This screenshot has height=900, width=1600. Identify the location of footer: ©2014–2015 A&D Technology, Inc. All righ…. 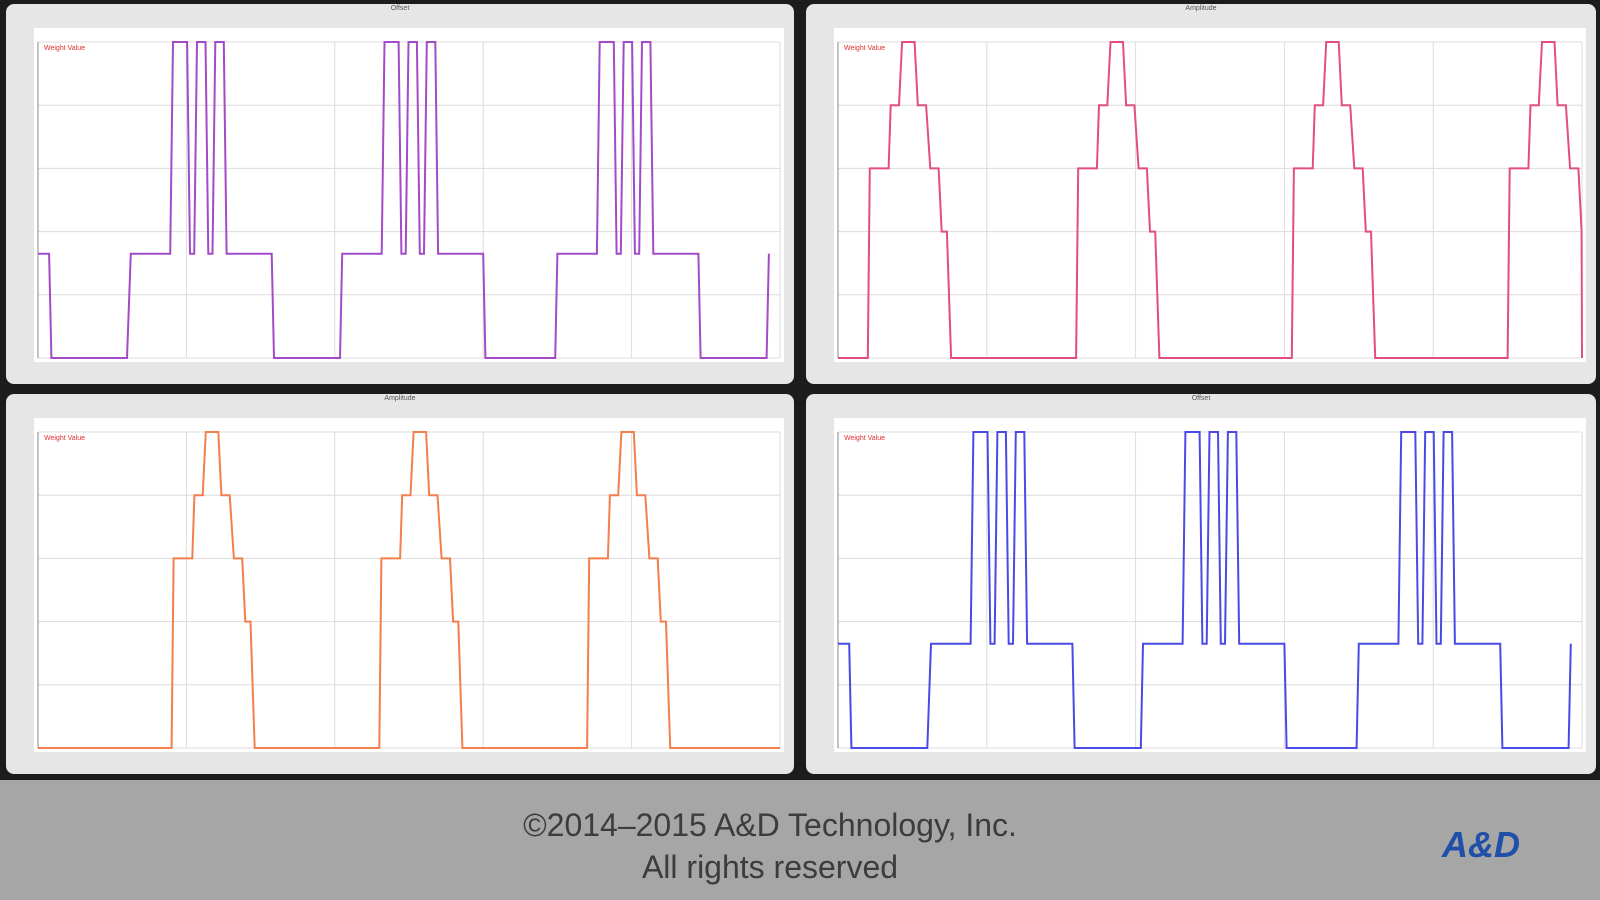
(800, 840).